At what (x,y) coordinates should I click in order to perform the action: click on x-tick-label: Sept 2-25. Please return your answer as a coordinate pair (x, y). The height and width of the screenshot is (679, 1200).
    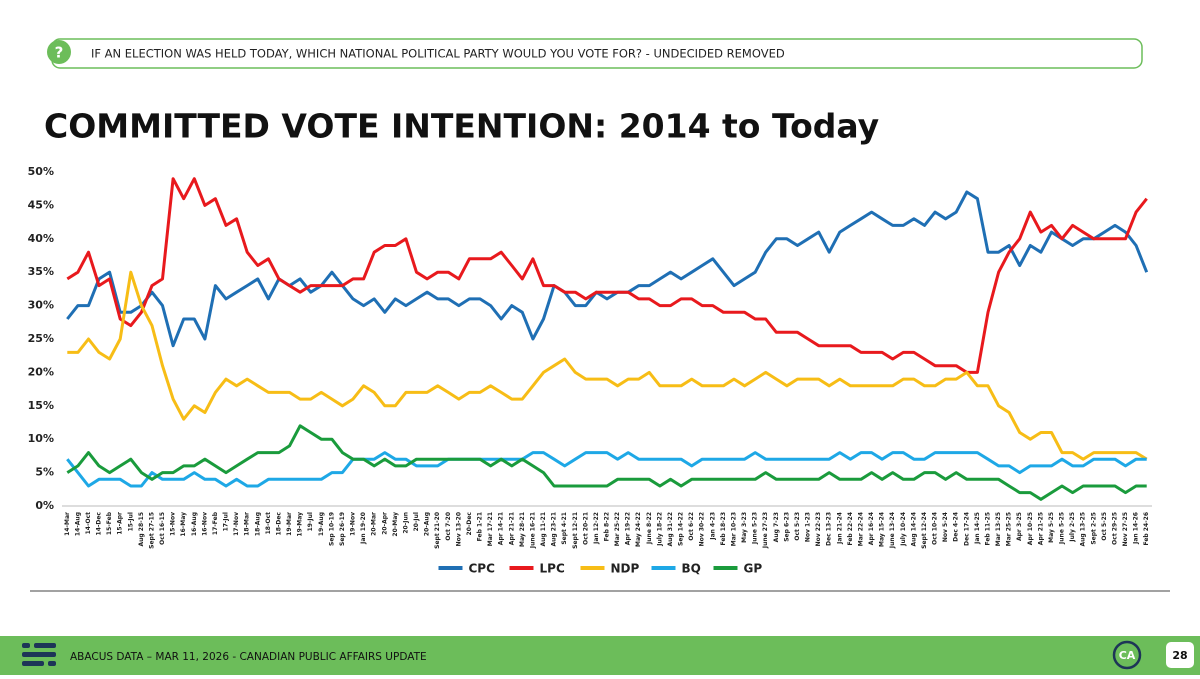
    Looking at the image, I should click on (1093, 528).